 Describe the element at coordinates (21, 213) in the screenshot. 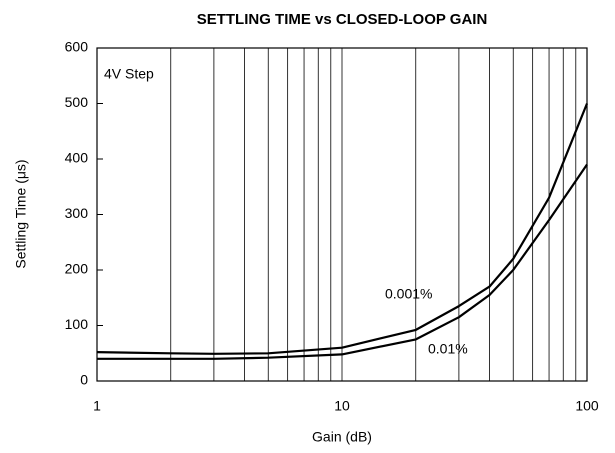

I see `y-axis-label: Settling Time (μs)` at that location.